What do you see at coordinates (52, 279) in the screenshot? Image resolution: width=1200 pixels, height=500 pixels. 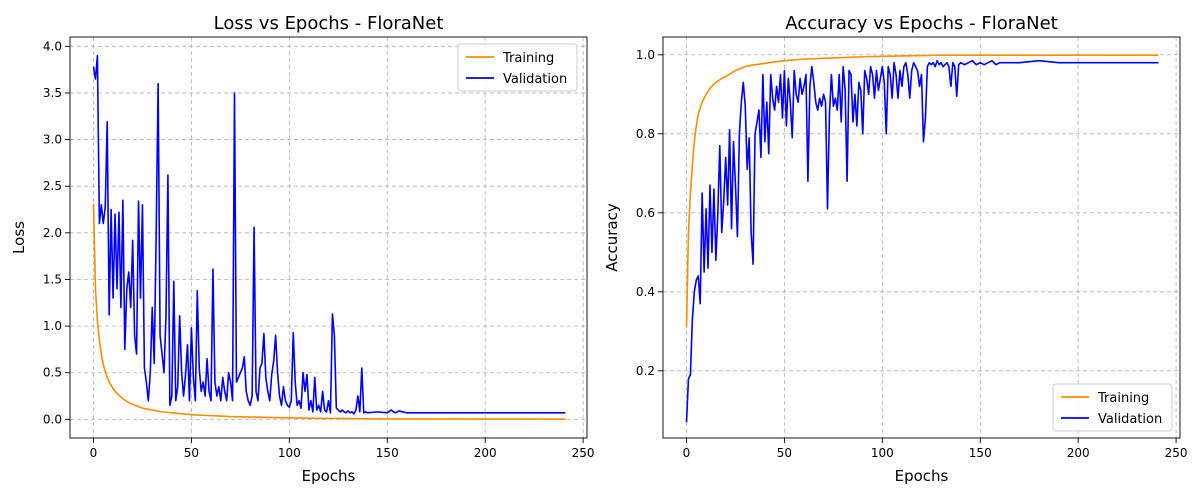 I see `loss-y-tick-label: 1.5` at bounding box center [52, 279].